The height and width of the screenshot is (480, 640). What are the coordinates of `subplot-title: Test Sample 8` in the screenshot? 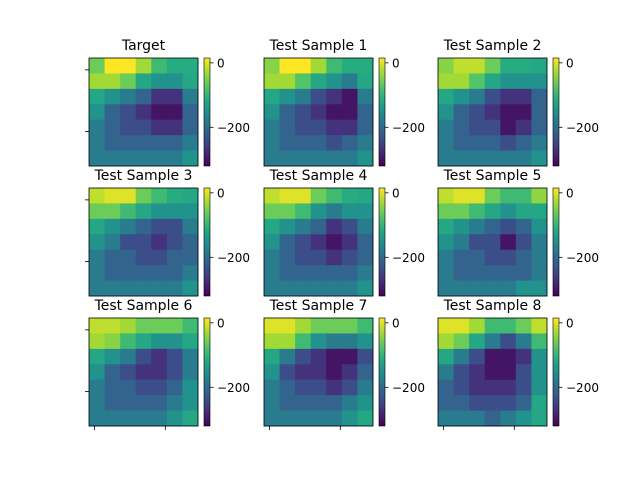 It's located at (492, 306).